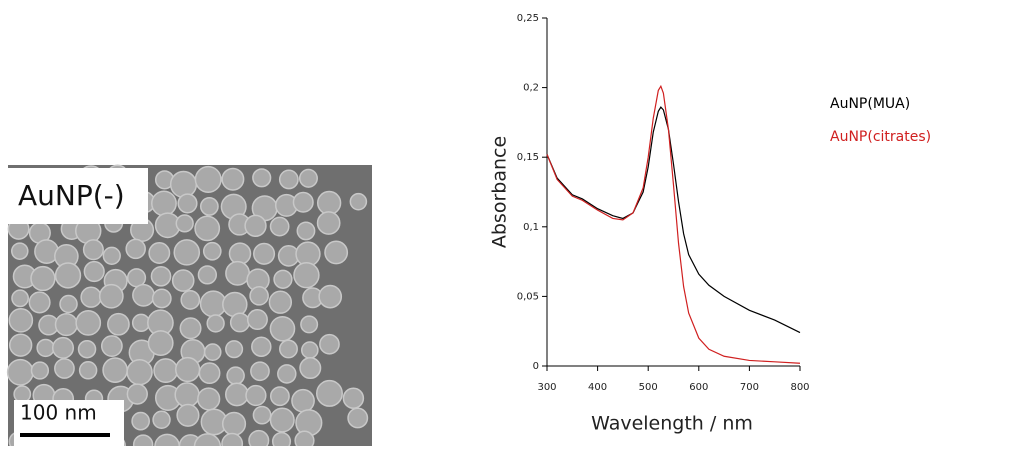 Image resolution: width=1014 pixels, height=450 pixels. I want to click on y-tick-label: 0,05, so click(528, 296).